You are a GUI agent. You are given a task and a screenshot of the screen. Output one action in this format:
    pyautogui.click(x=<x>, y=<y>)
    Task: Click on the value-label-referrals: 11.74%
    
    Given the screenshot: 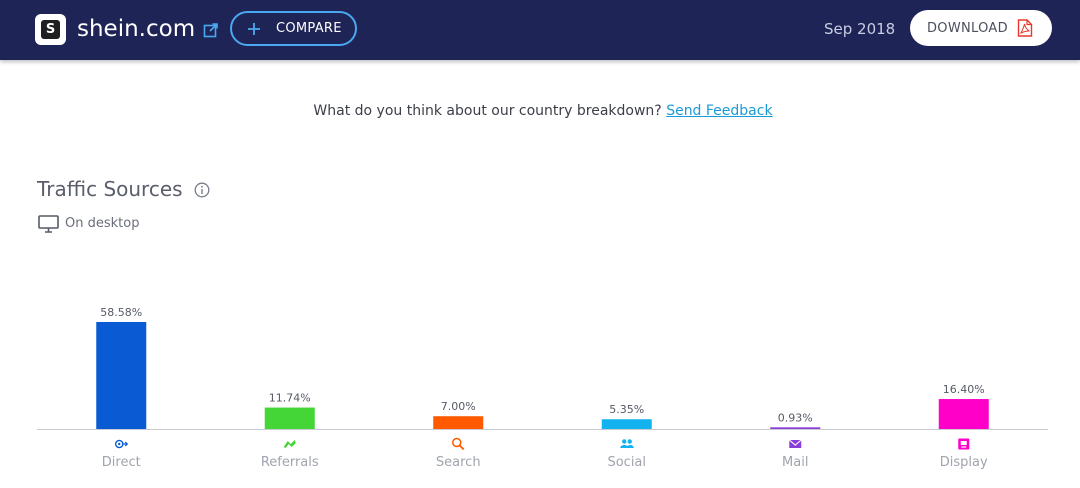 What is the action you would take?
    pyautogui.click(x=290, y=398)
    